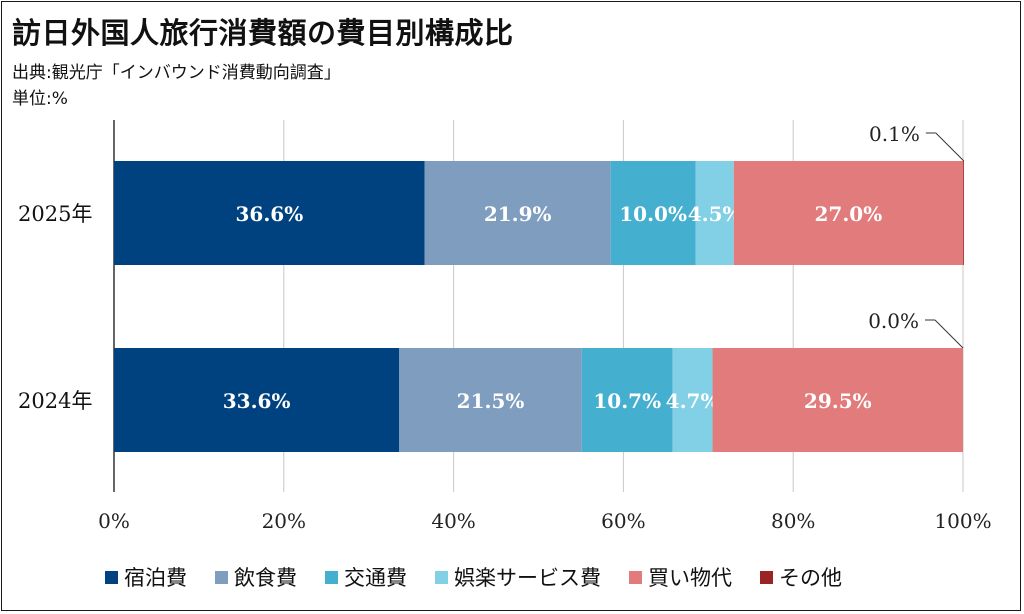 The image size is (1024, 614). I want to click on chart-title: 訪日外国人旅行消費額の費目別構成比, so click(263, 33).